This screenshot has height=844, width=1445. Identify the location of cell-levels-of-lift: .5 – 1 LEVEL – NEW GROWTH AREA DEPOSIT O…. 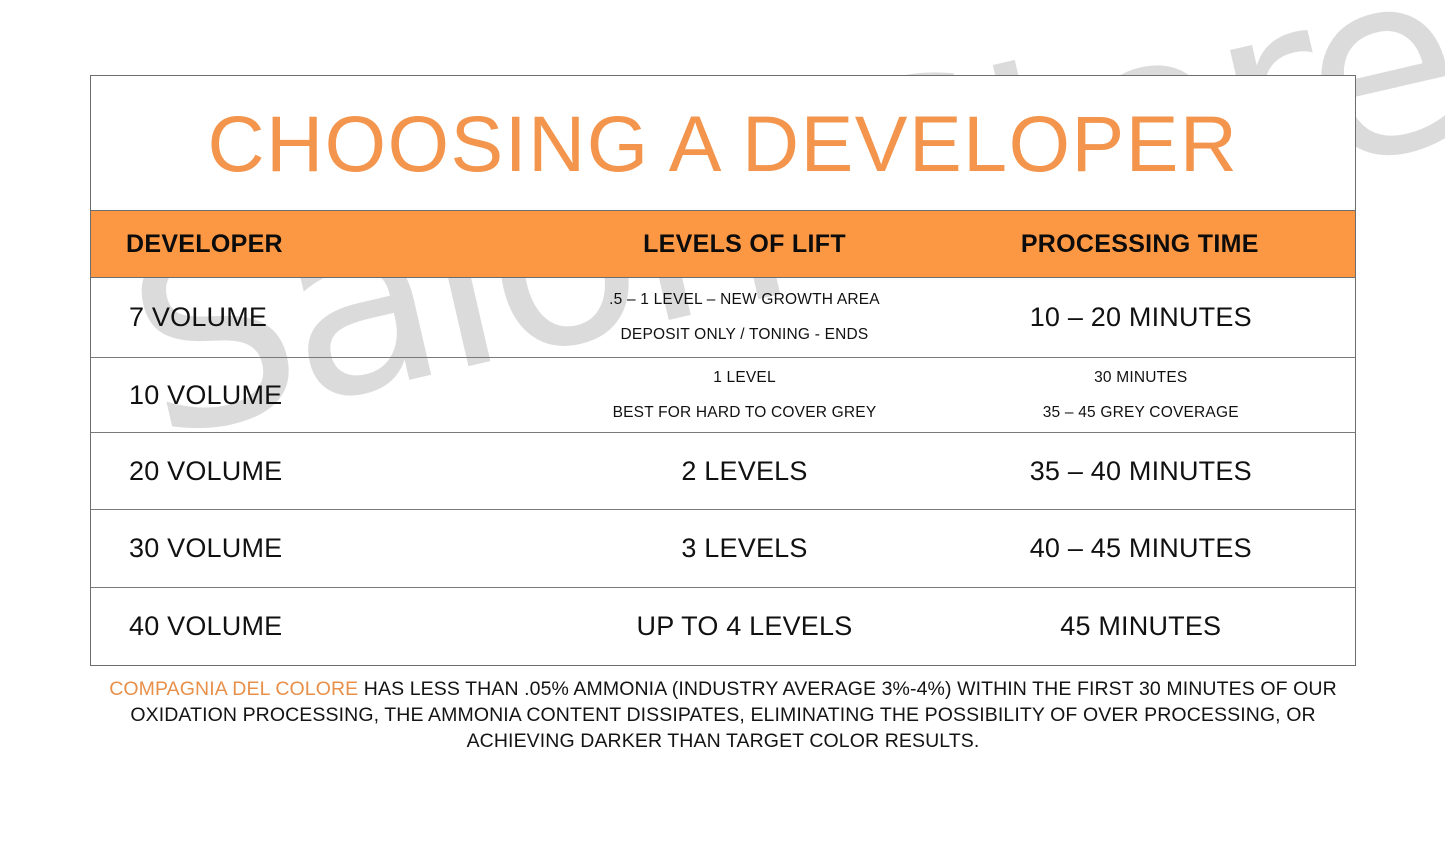
(744, 318).